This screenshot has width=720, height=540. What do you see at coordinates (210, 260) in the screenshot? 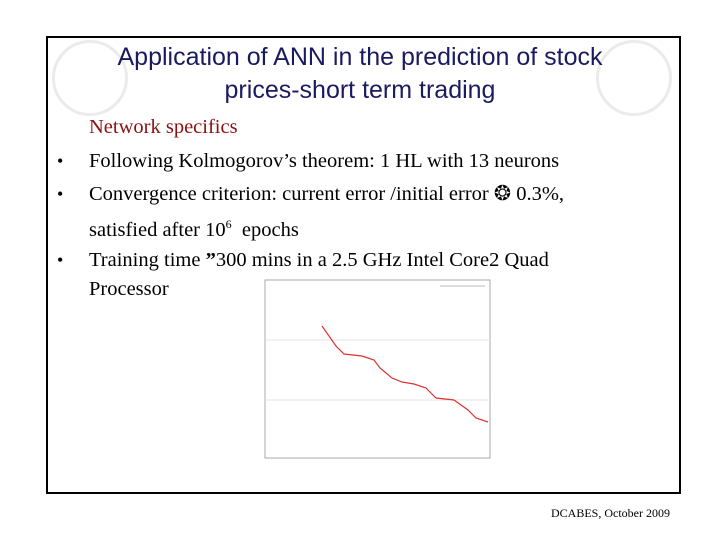
I see `symbol: ”` at bounding box center [210, 260].